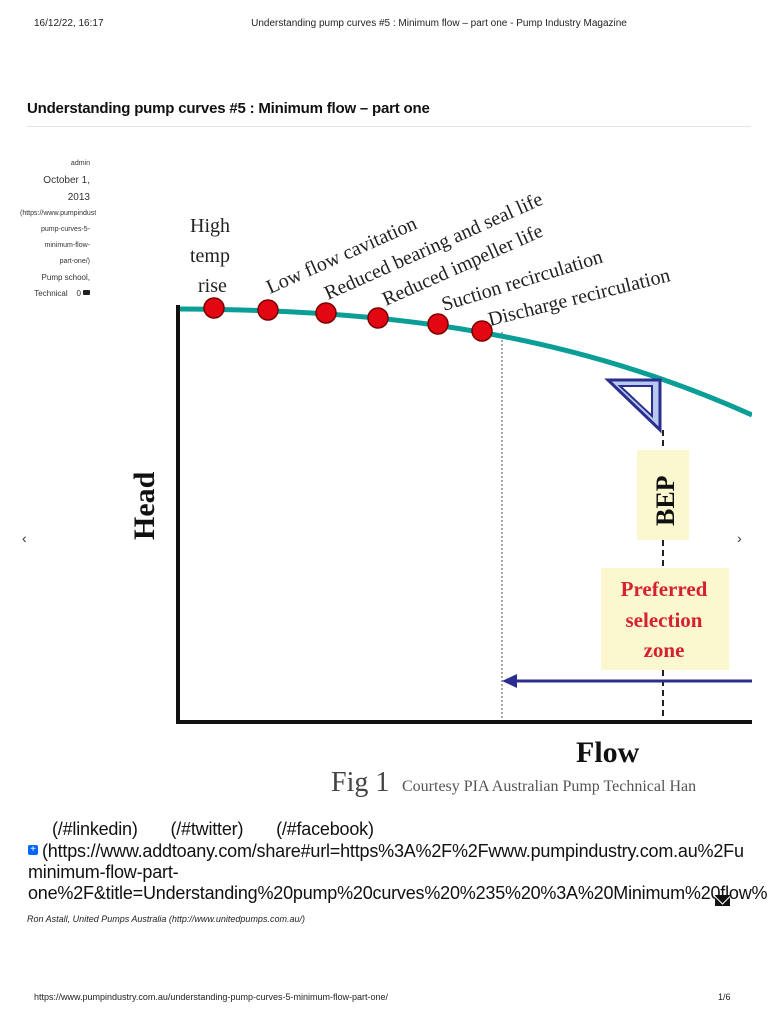 The height and width of the screenshot is (1024, 768). What do you see at coordinates (268, 310) in the screenshot?
I see `marker-low-flow-cavitation` at bounding box center [268, 310].